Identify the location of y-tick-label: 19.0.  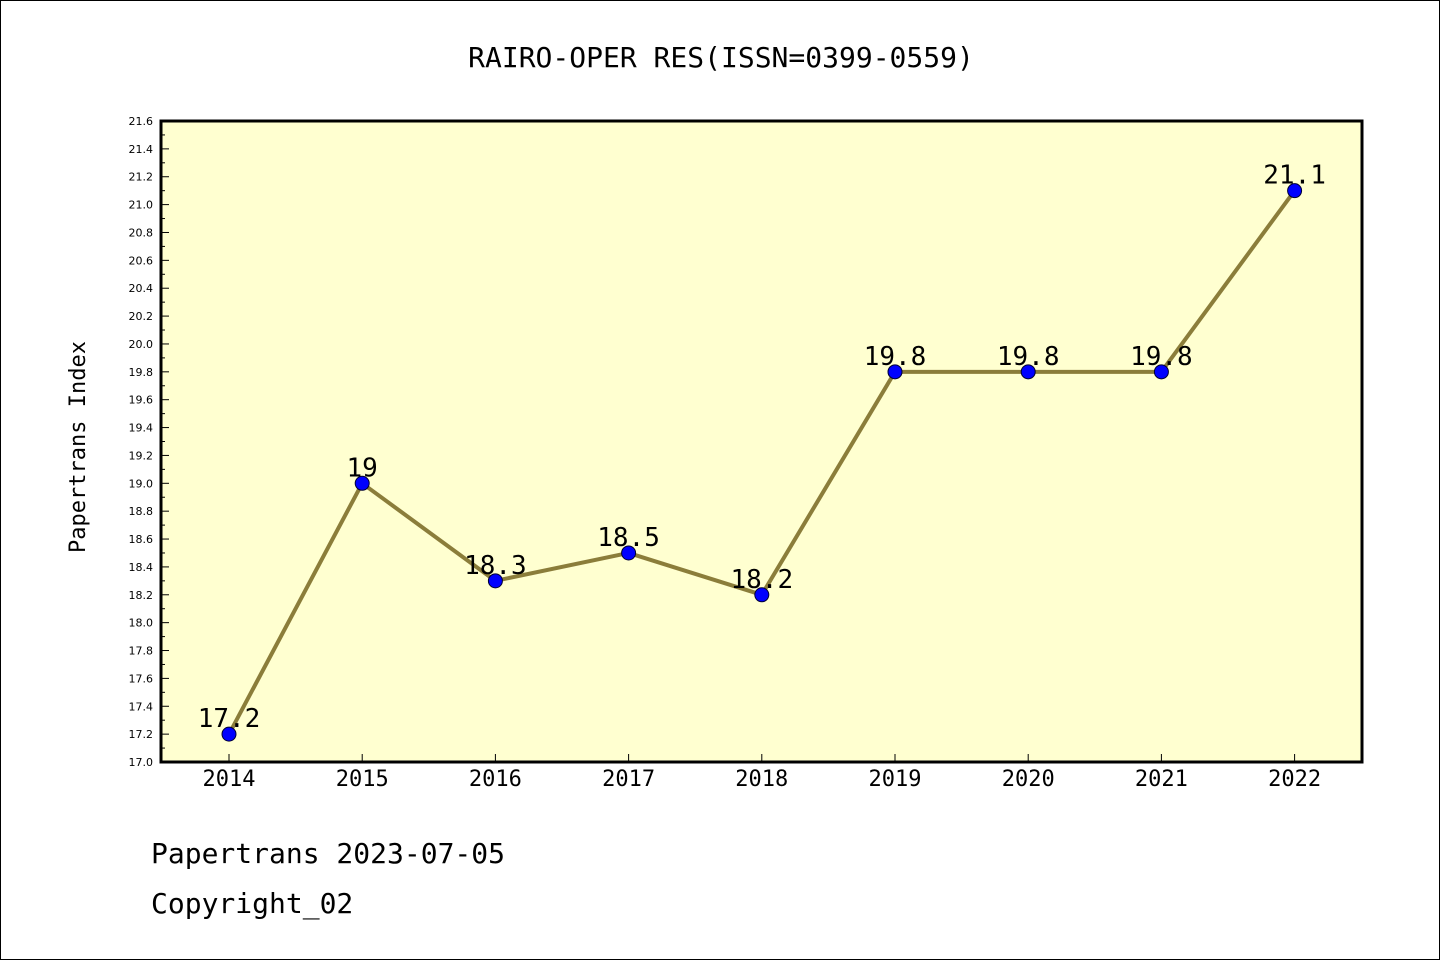
(141, 483).